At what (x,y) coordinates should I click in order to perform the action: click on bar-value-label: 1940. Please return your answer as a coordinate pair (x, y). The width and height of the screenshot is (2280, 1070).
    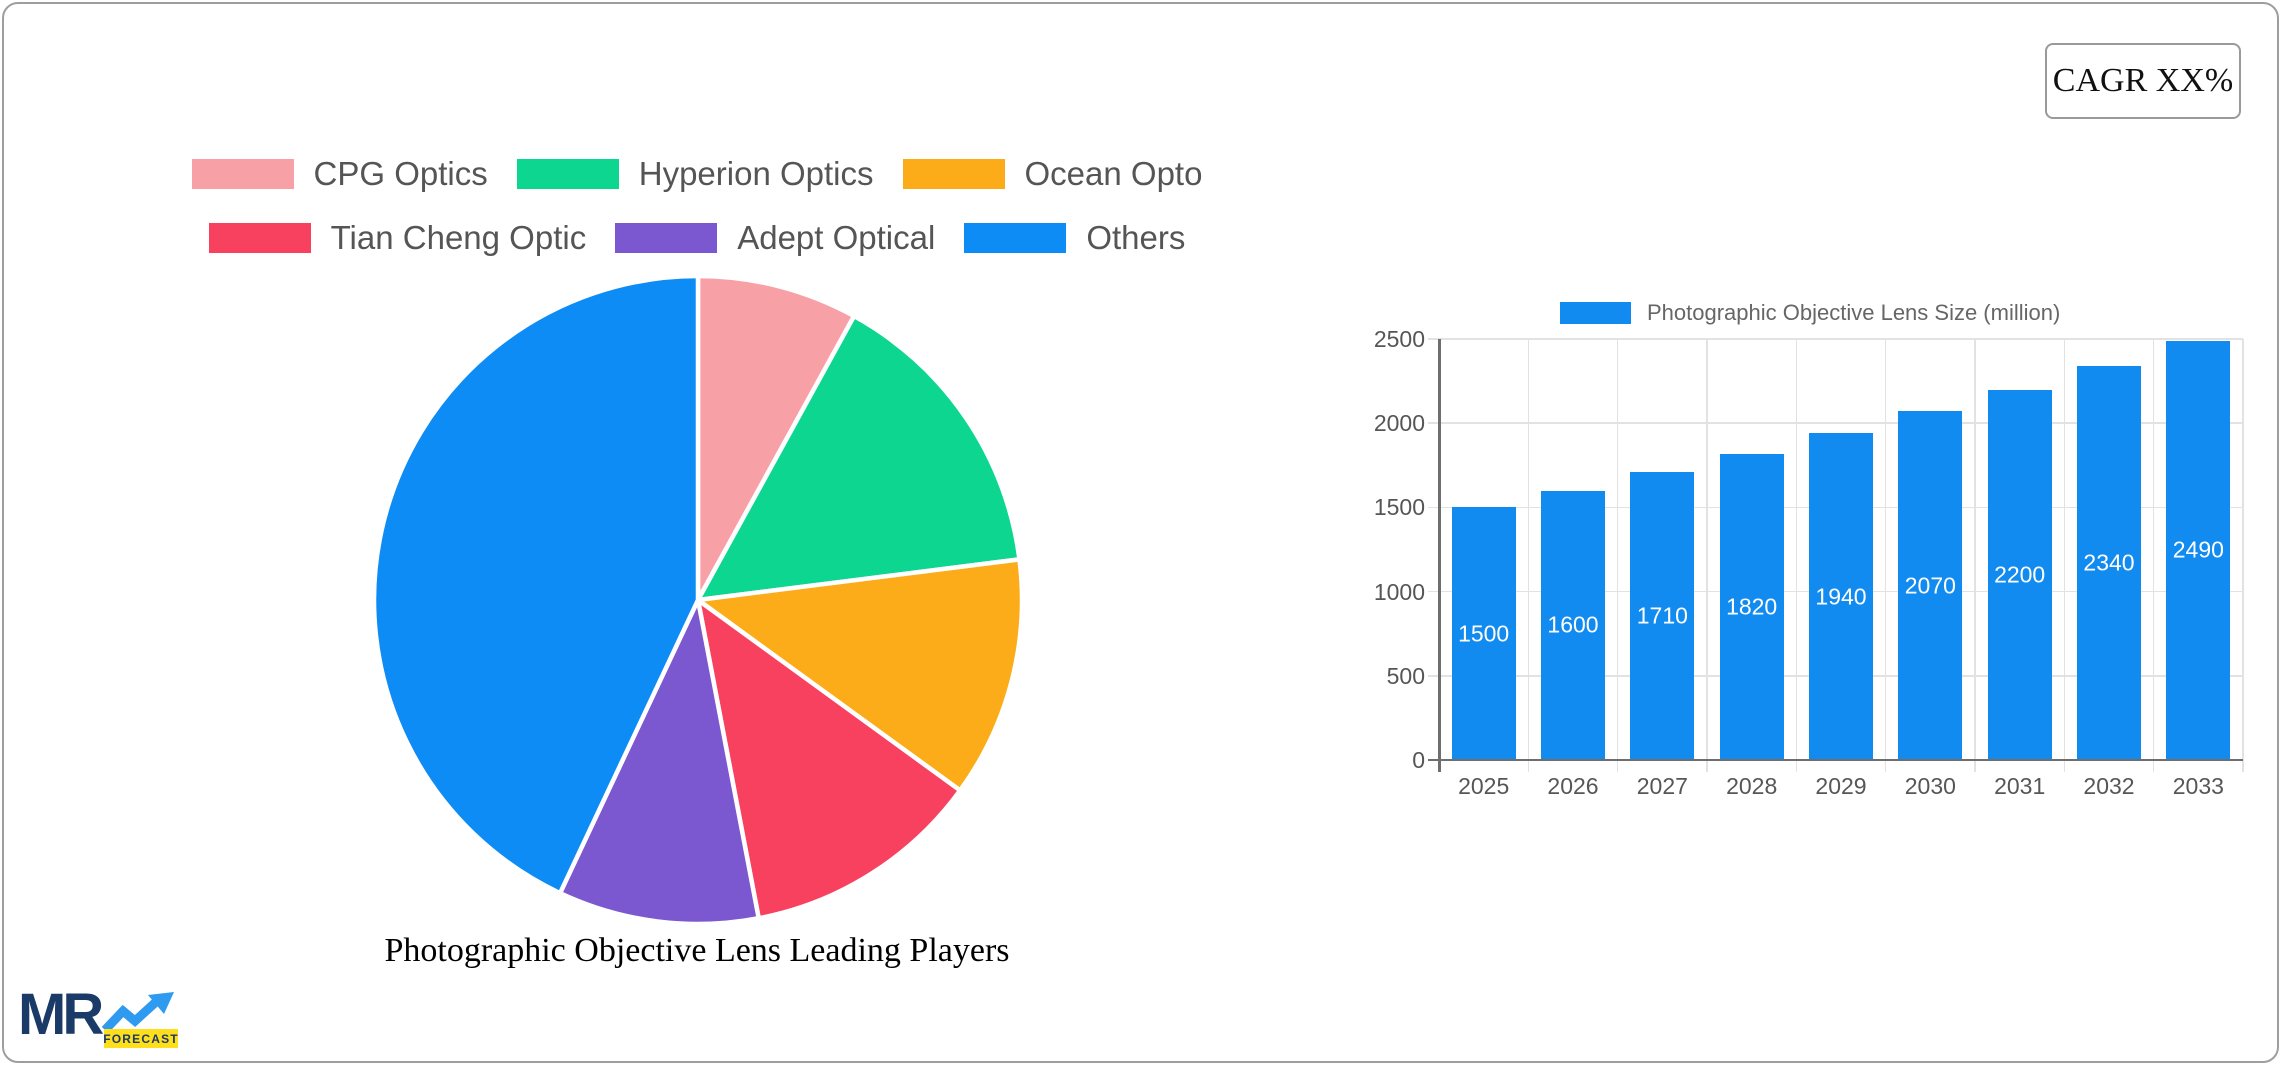
    Looking at the image, I should click on (1841, 596).